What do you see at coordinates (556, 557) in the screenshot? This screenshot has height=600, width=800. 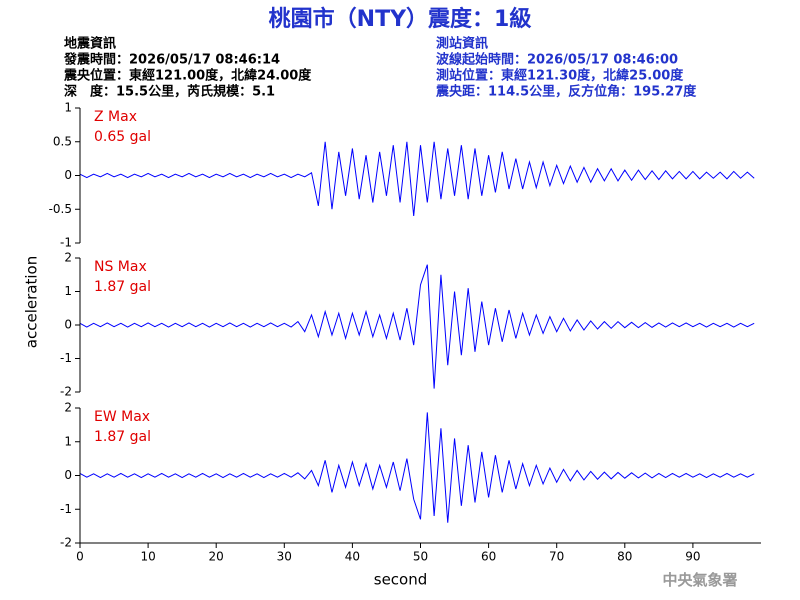 I see `x-tick-label: 70` at bounding box center [556, 557].